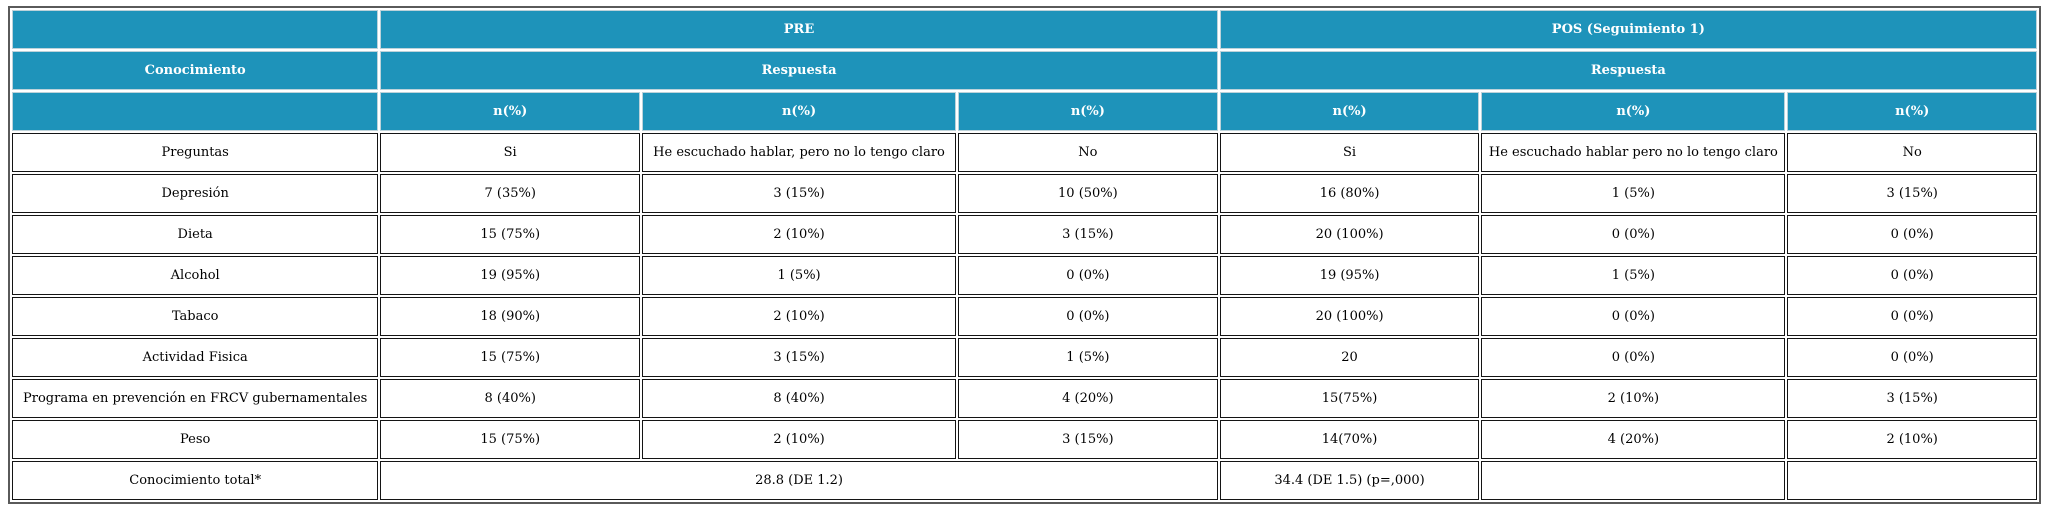  What do you see at coordinates (1349, 439) in the screenshot?
I see `data-cell: 14(70%)` at bounding box center [1349, 439].